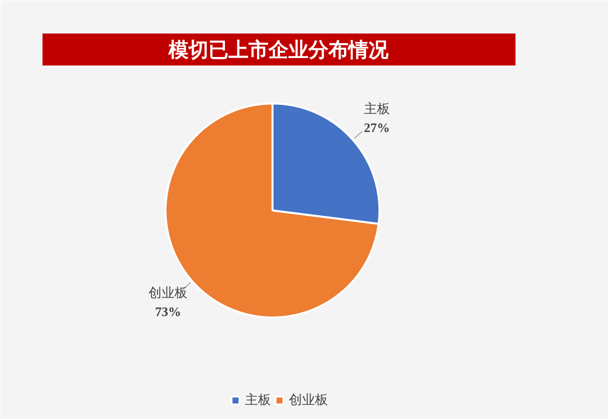 This screenshot has height=419, width=608. Describe the element at coordinates (168, 293) in the screenshot. I see `slice-label: 创业板` at that location.